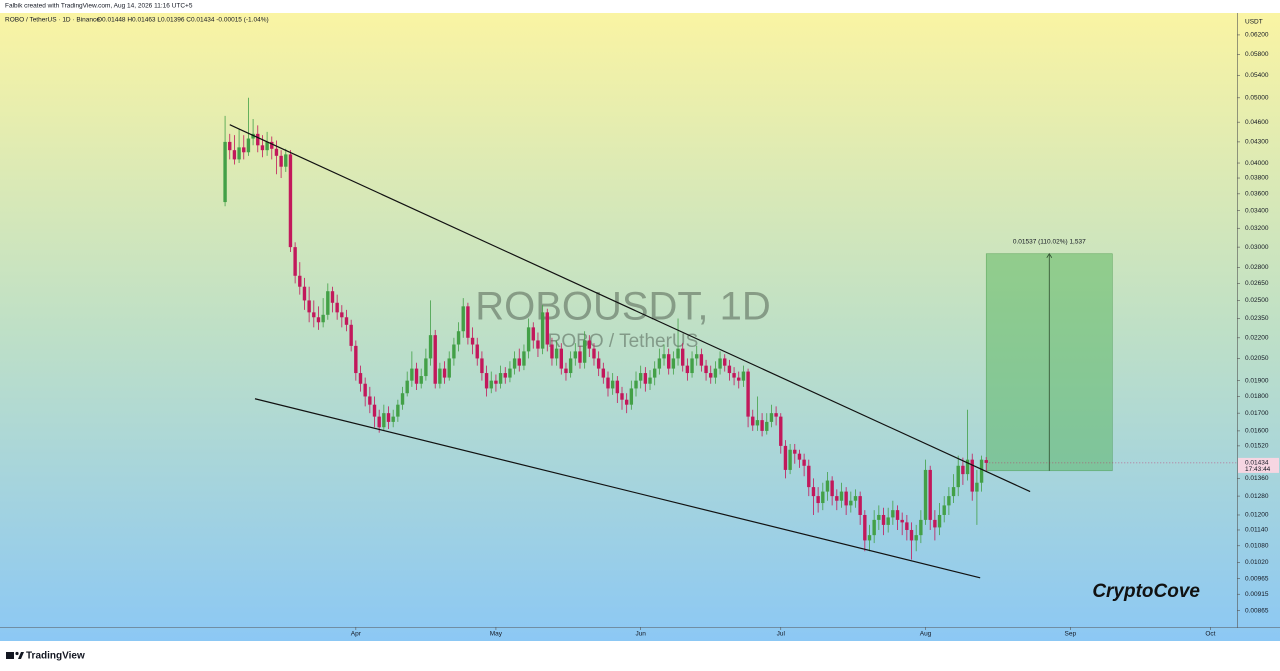 The image size is (1280, 671). What do you see at coordinates (1257, 358) in the screenshot?
I see `y-tick-label: 0.02050` at bounding box center [1257, 358].